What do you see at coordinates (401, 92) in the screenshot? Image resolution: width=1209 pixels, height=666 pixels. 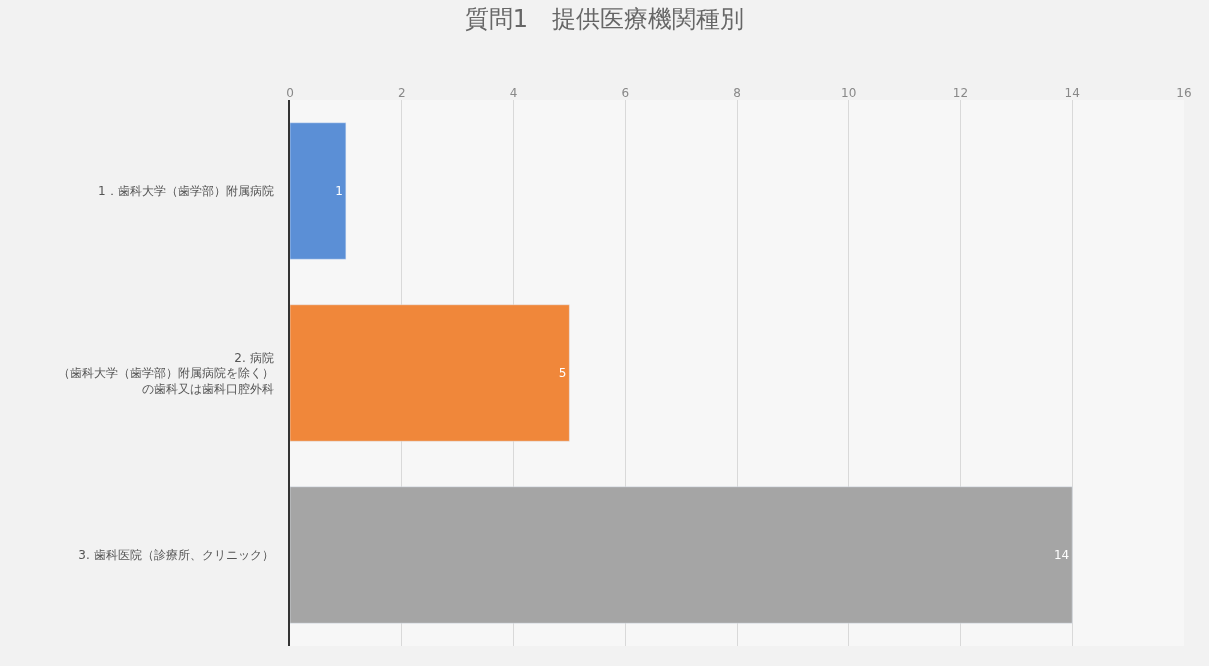 I see `x-tick-label: 2` at bounding box center [401, 92].